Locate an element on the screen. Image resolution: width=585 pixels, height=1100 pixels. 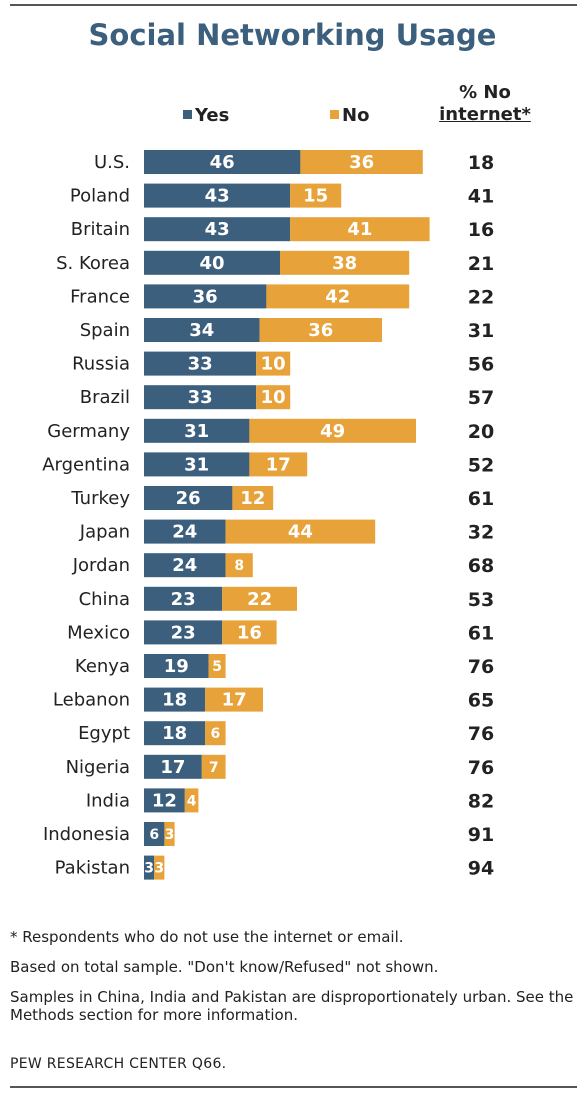
bar-yes-india is located at coordinates (164, 800).